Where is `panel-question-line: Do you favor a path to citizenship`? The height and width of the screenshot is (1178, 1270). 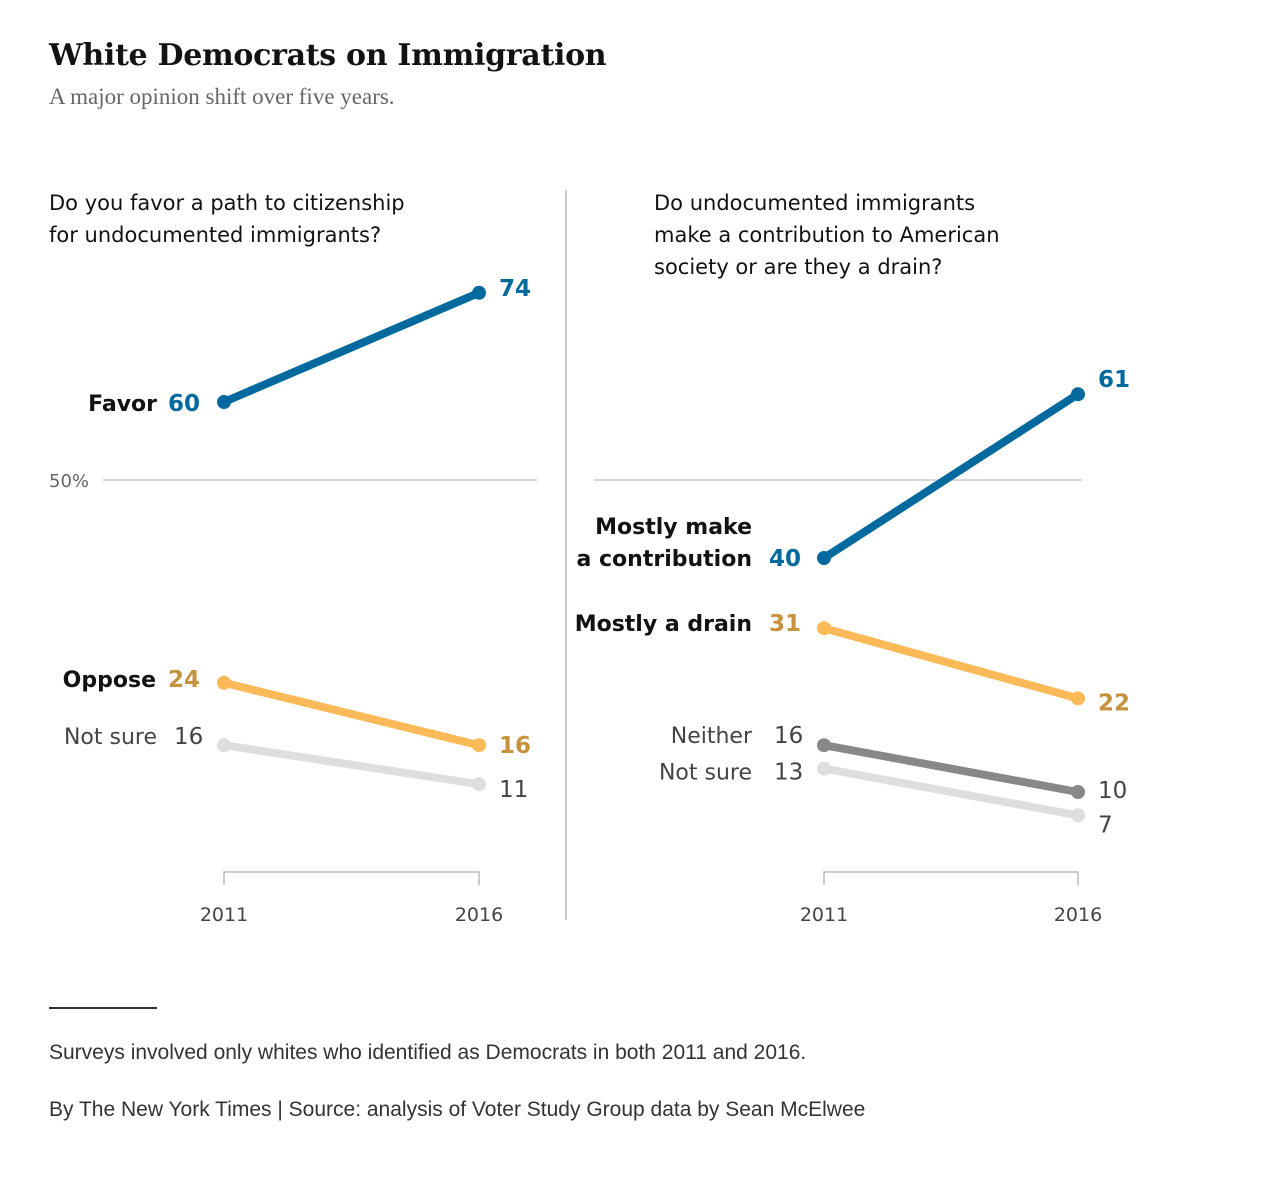
panel-question-line: Do you favor a path to citizenship is located at coordinates (227, 203).